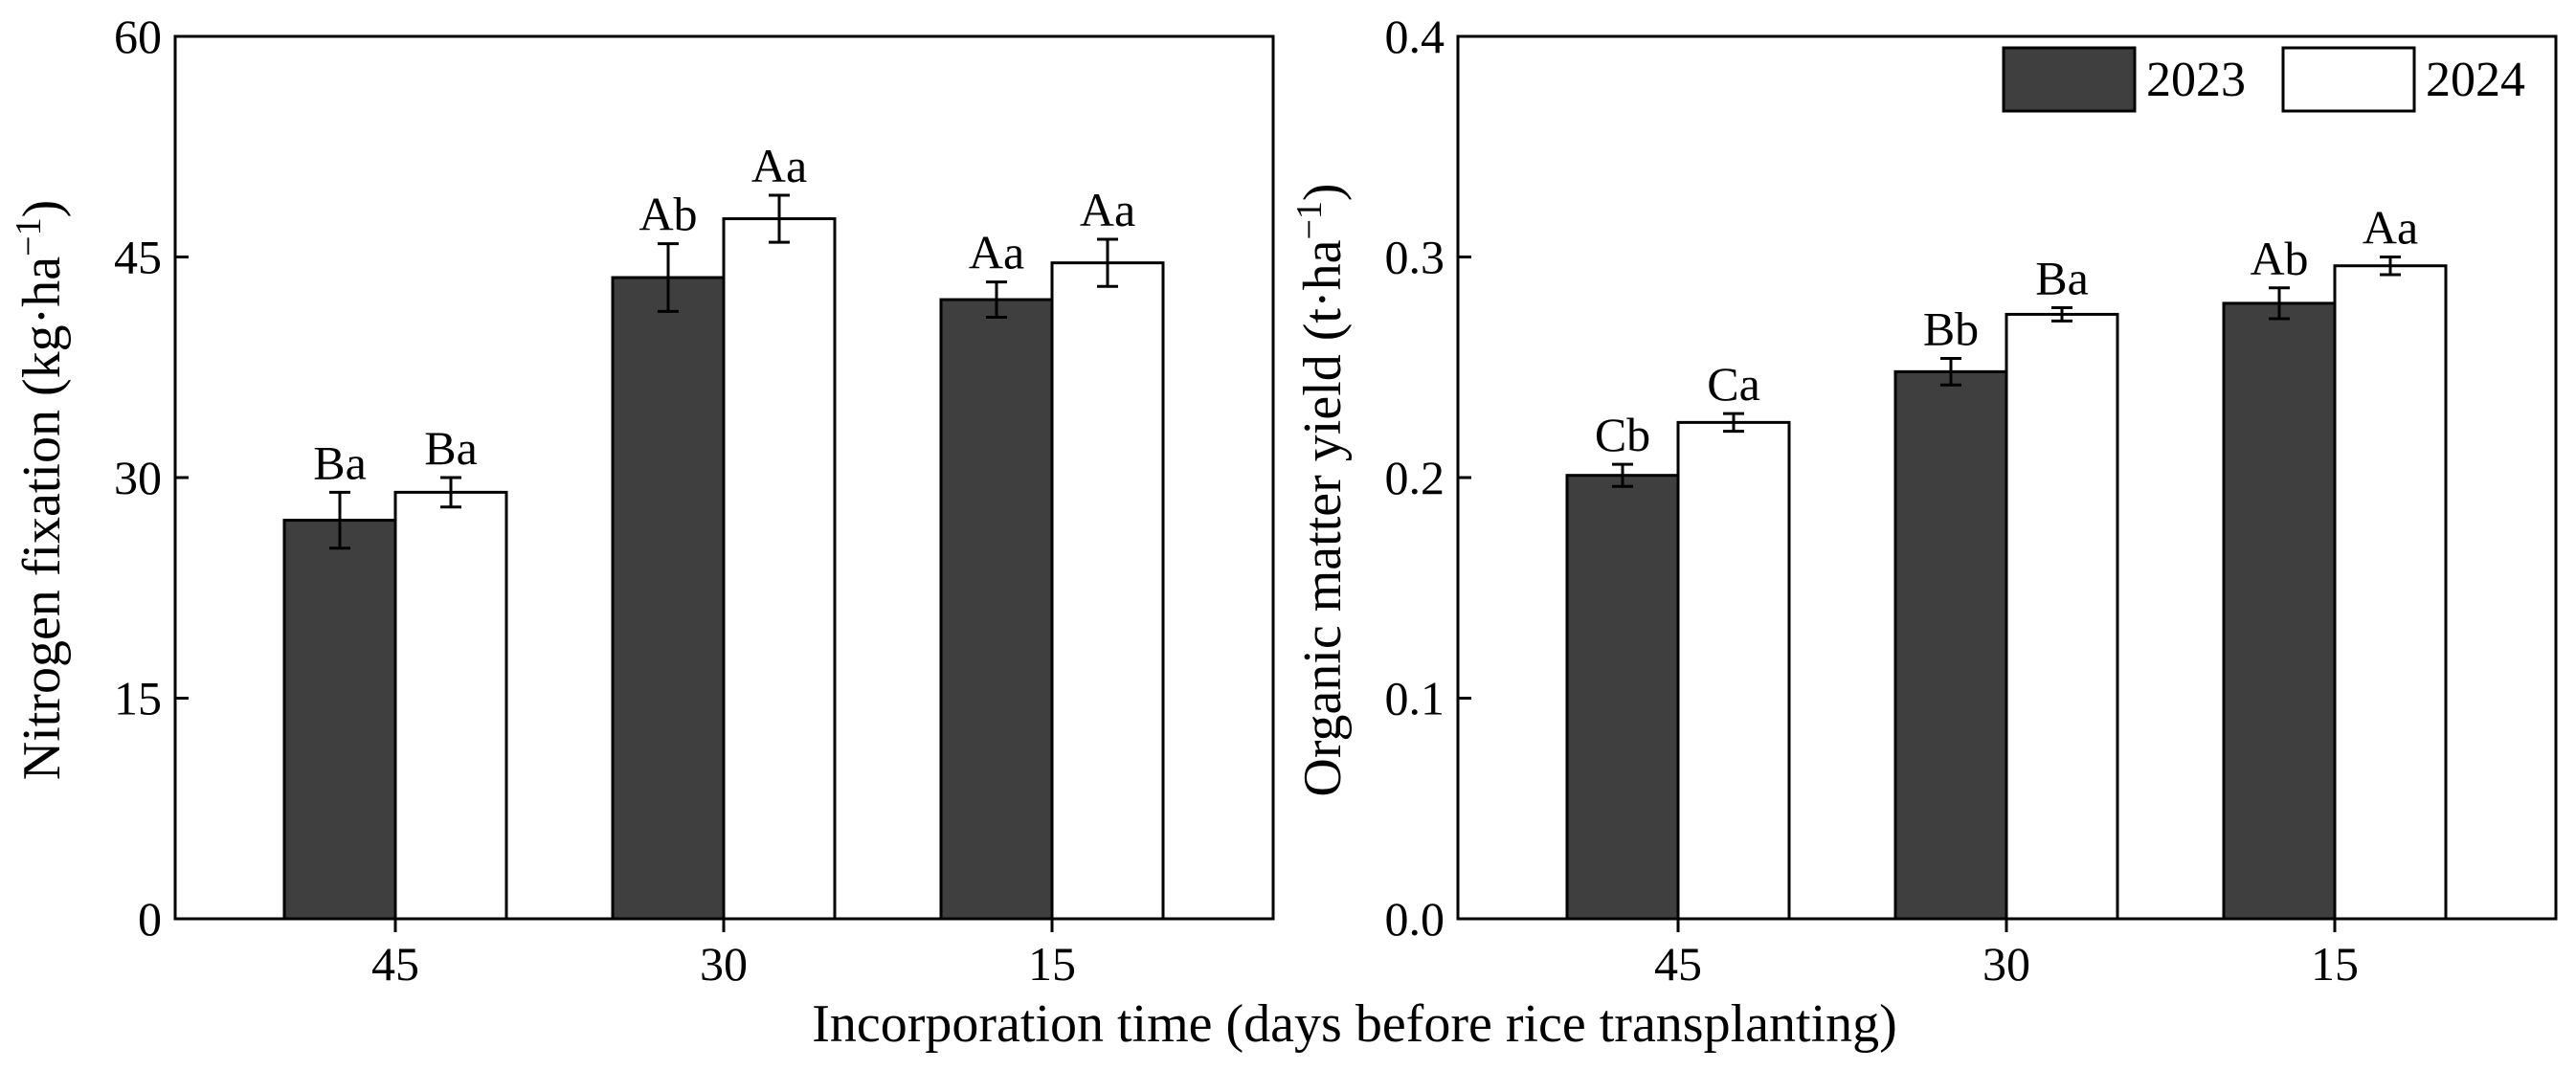 The image size is (2576, 1070). I want to click on significance-label-2024-45: Ba, so click(451, 448).